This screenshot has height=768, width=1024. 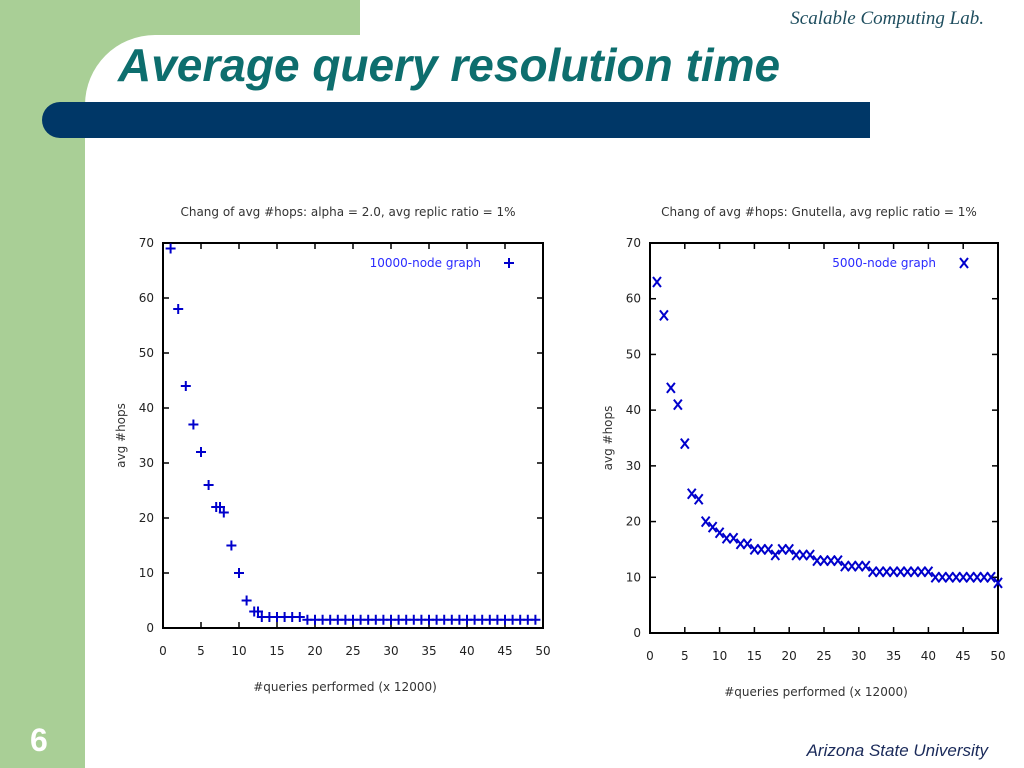 I want to click on y-tick-label: 30, so click(x=633, y=466).